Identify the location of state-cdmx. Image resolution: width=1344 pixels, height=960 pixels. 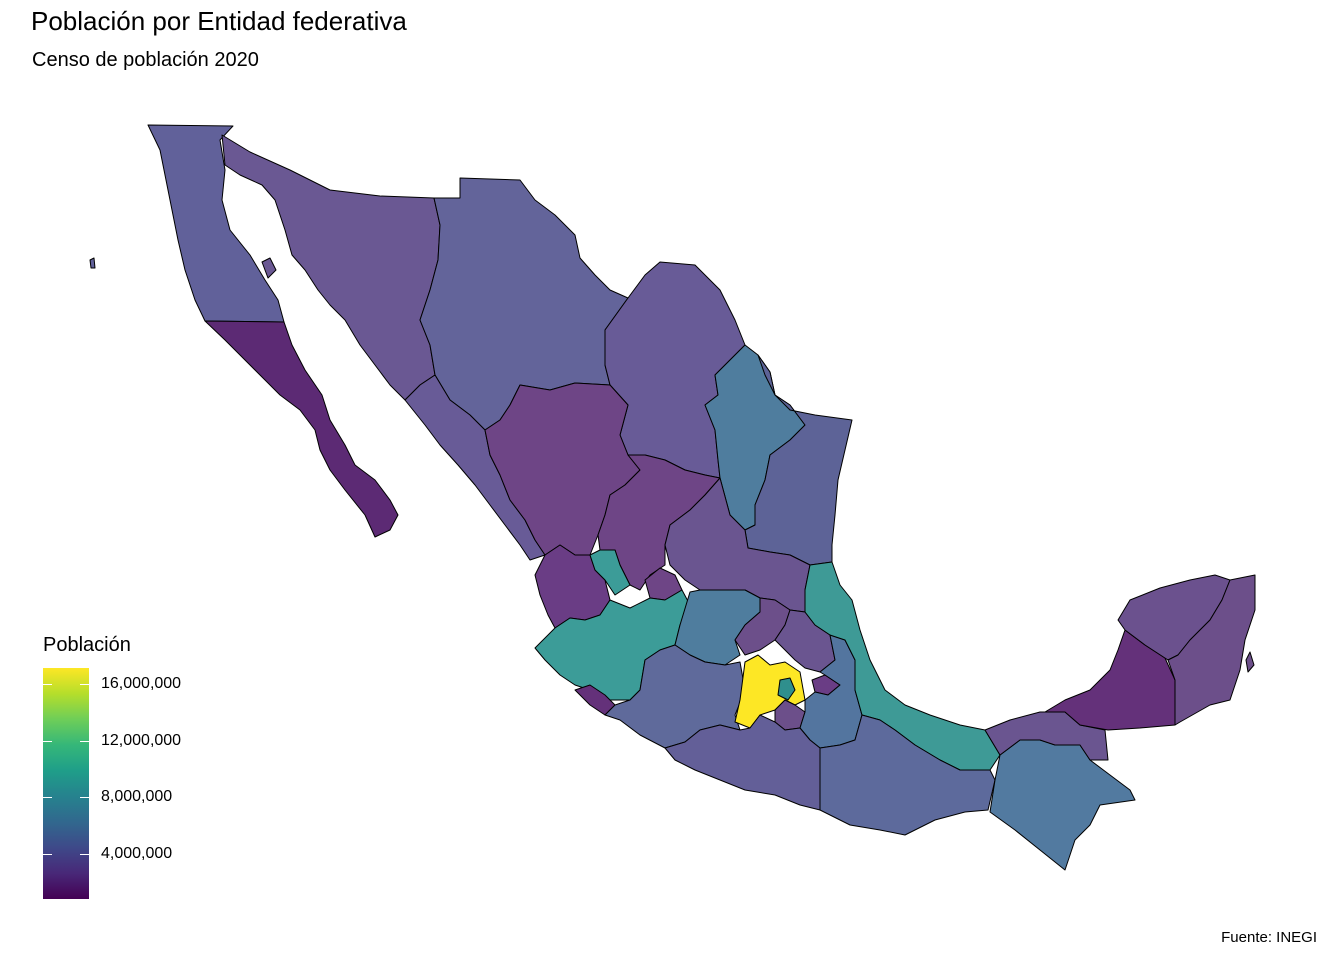
(786, 689).